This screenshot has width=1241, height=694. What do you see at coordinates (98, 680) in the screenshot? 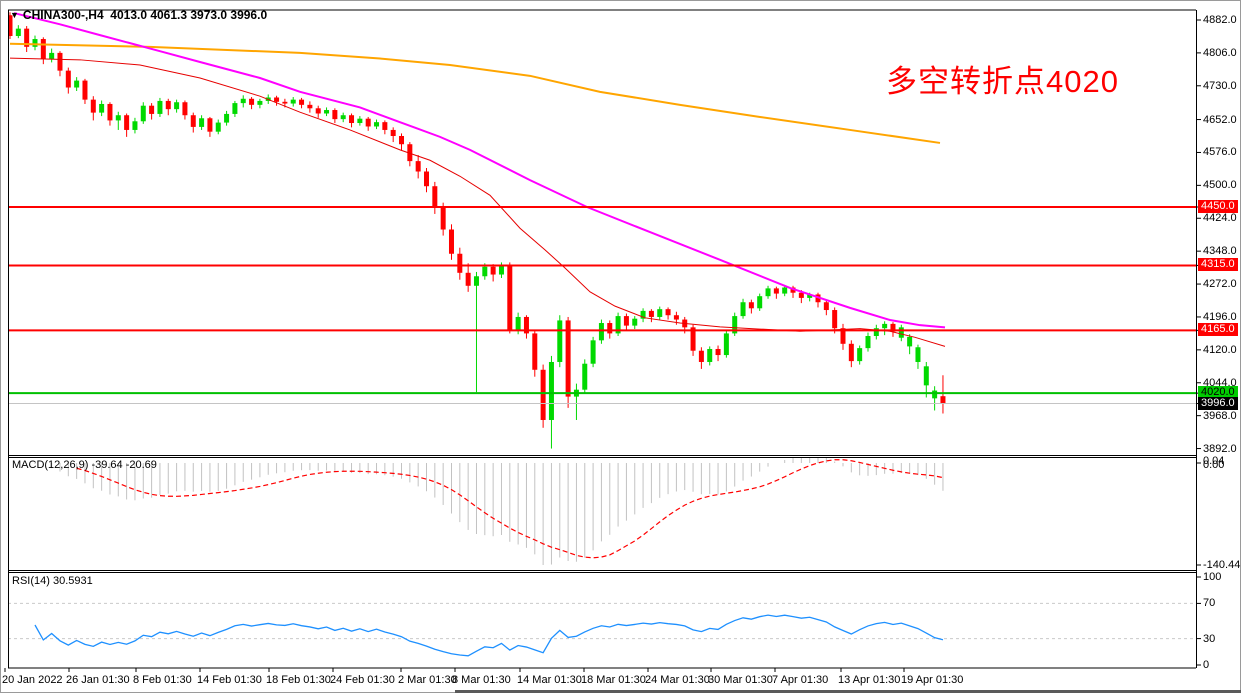
I see `time-tick-label: 26 Jan 01:30` at bounding box center [98, 680].